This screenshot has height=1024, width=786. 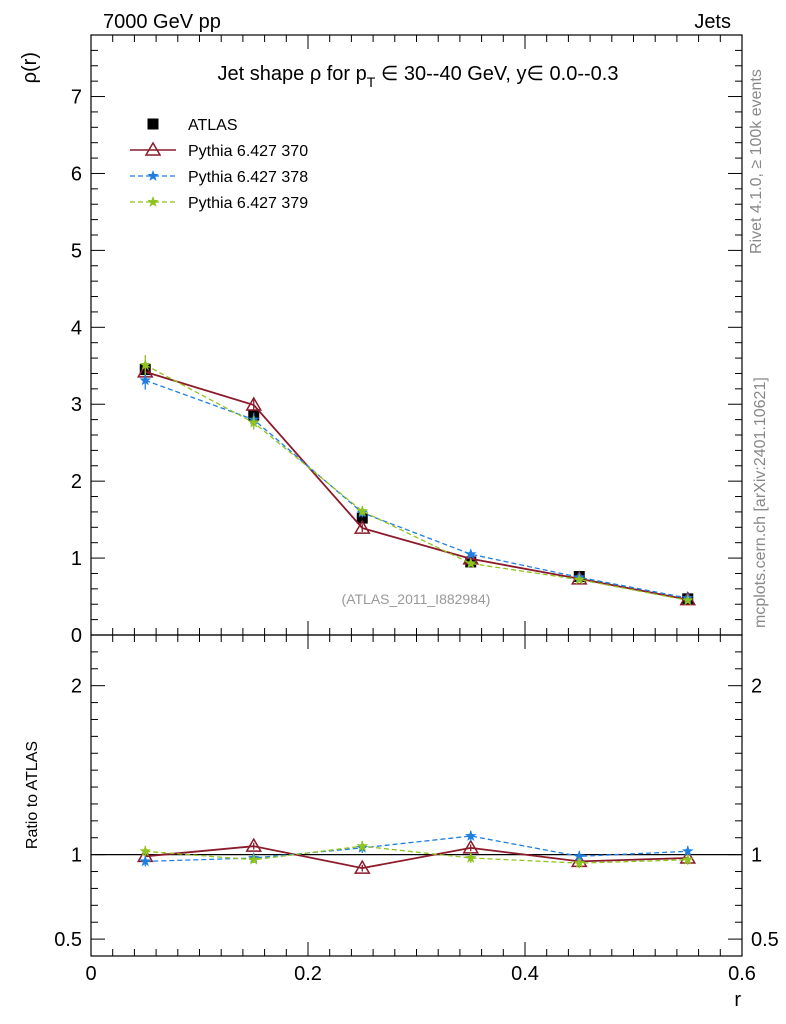 What do you see at coordinates (308, 974) in the screenshot?
I see `x-tick-label: 0.2` at bounding box center [308, 974].